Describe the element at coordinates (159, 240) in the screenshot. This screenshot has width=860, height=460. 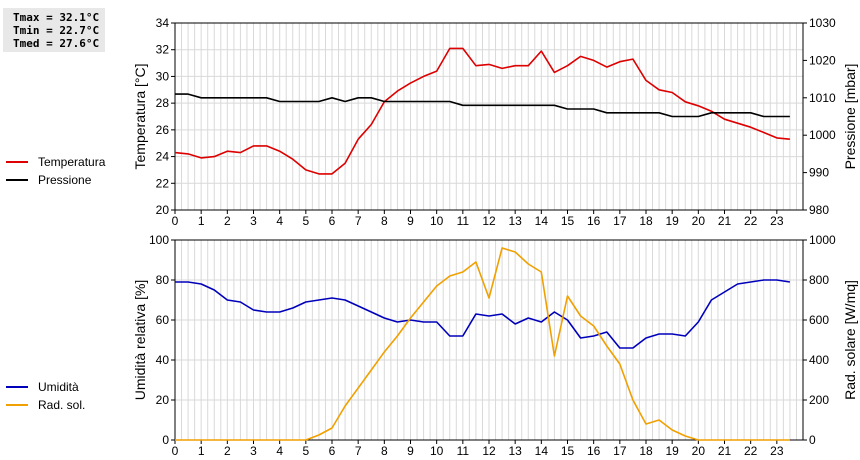
I see `chart2-left-tick-label: 100` at that location.